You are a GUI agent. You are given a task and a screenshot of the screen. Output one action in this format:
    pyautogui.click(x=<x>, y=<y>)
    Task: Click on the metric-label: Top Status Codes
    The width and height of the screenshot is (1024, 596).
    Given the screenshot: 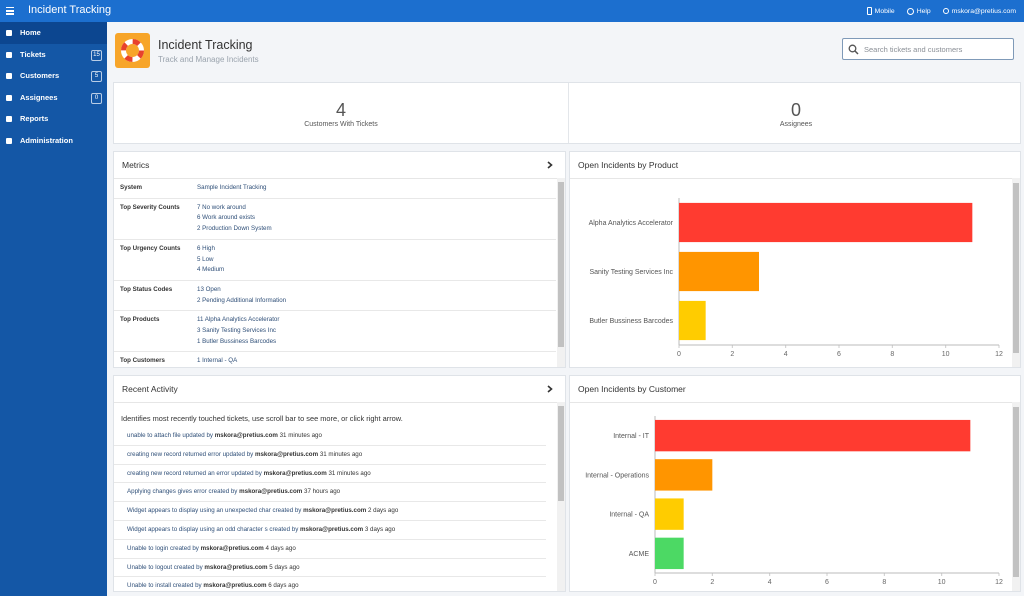 What is the action you would take?
    pyautogui.click(x=146, y=289)
    